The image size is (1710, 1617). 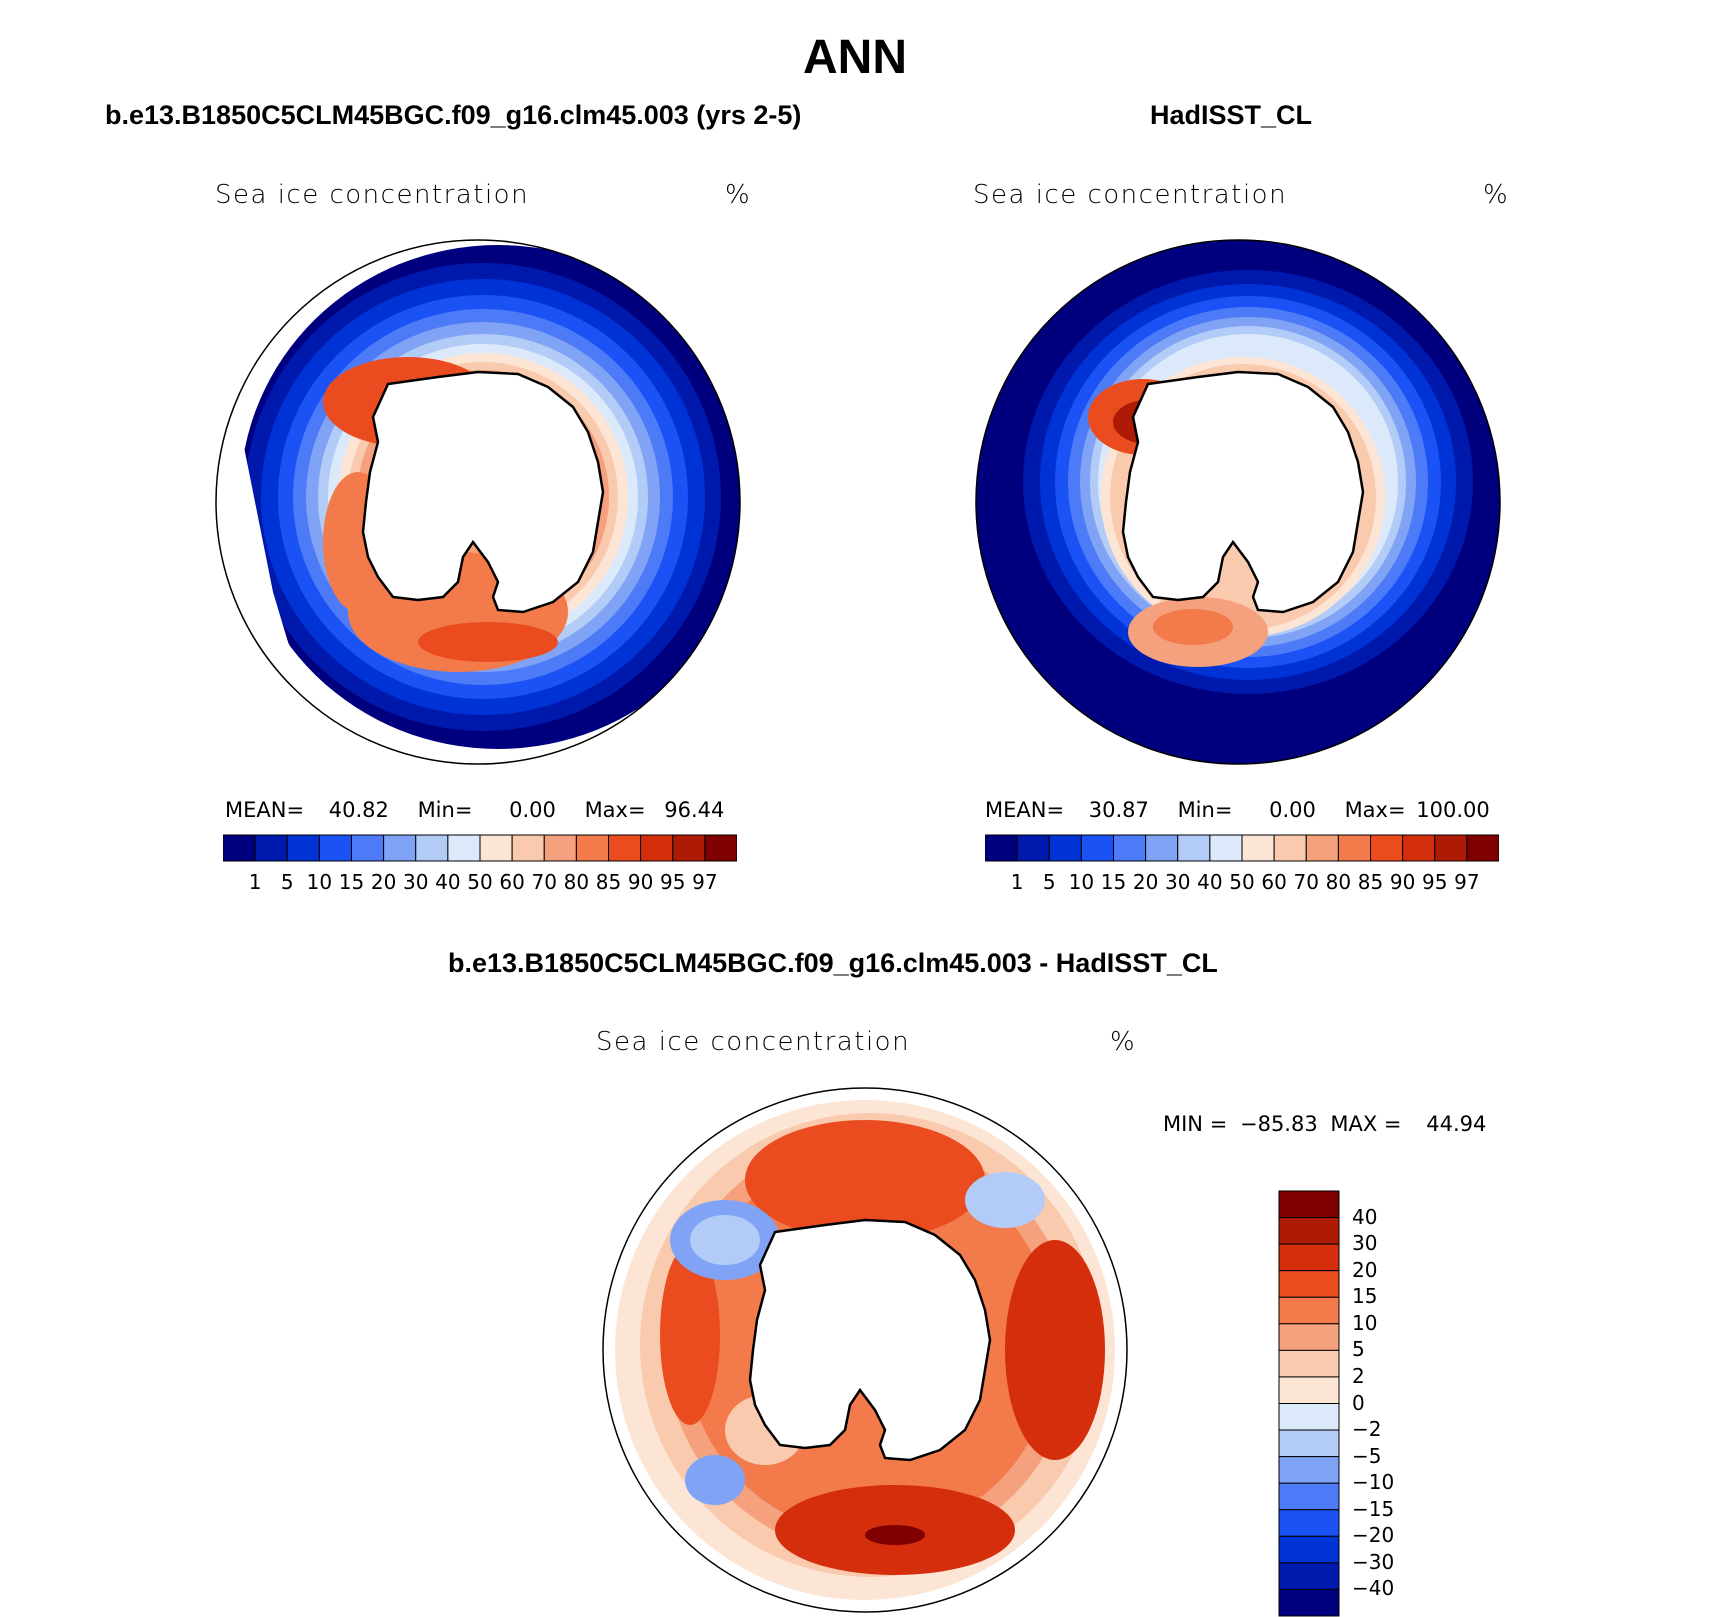 I want to click on model-polar-map, so click(x=478, y=502).